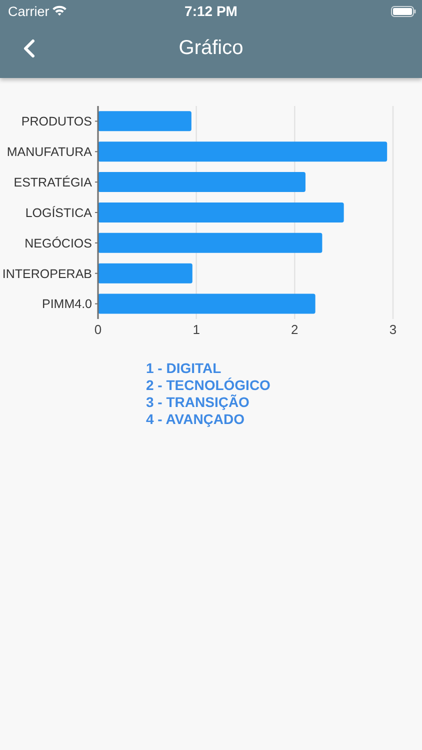 This screenshot has width=422, height=750. I want to click on y-tick-label: INTEROPERAB, so click(47, 273).